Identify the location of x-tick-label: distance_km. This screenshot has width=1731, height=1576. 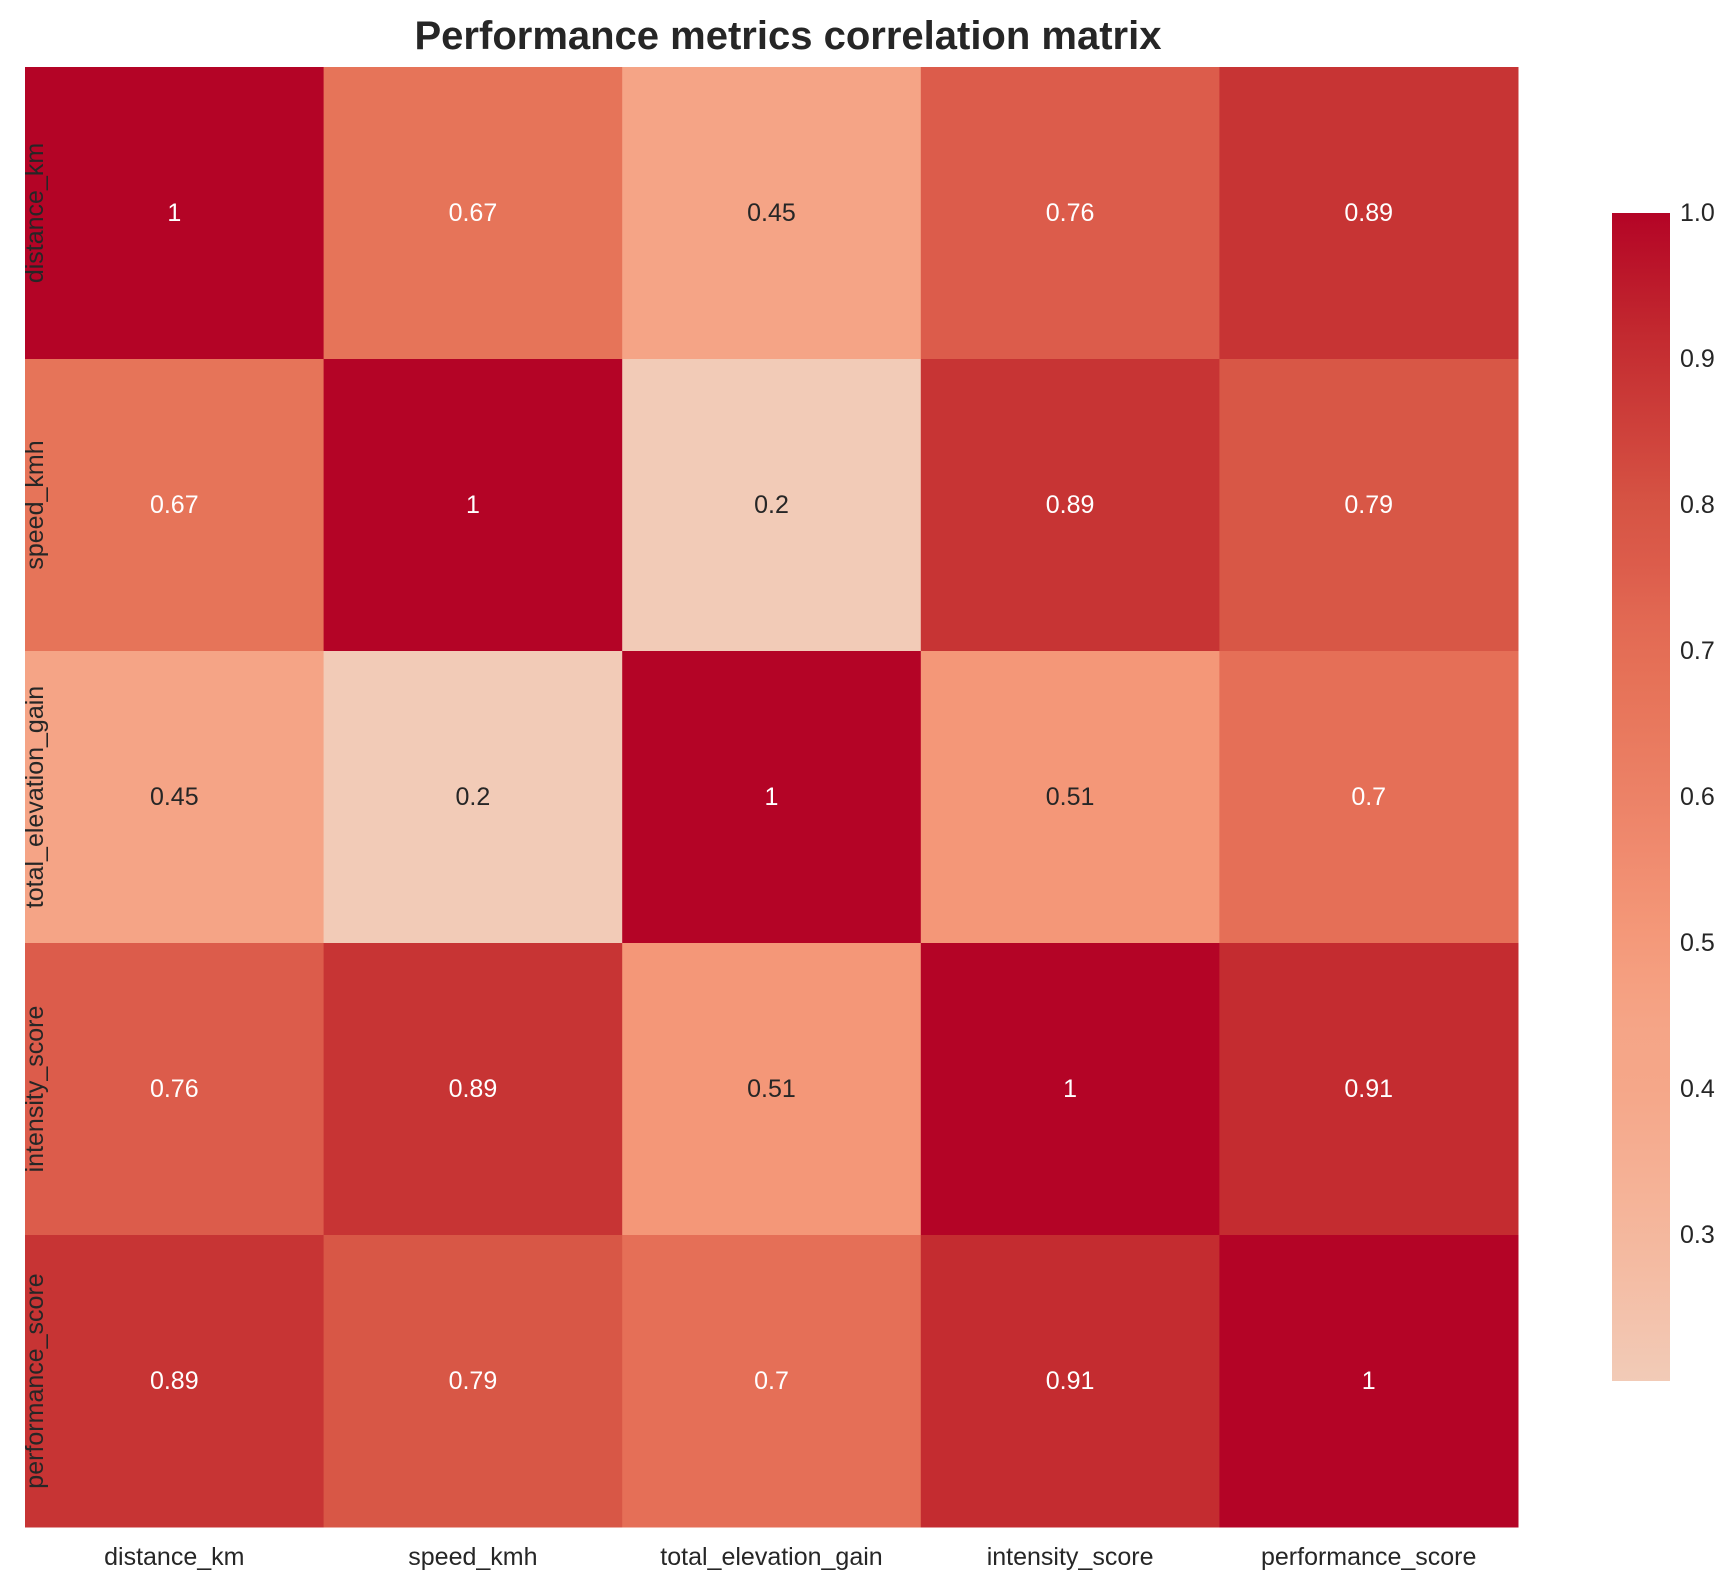
(174, 1557).